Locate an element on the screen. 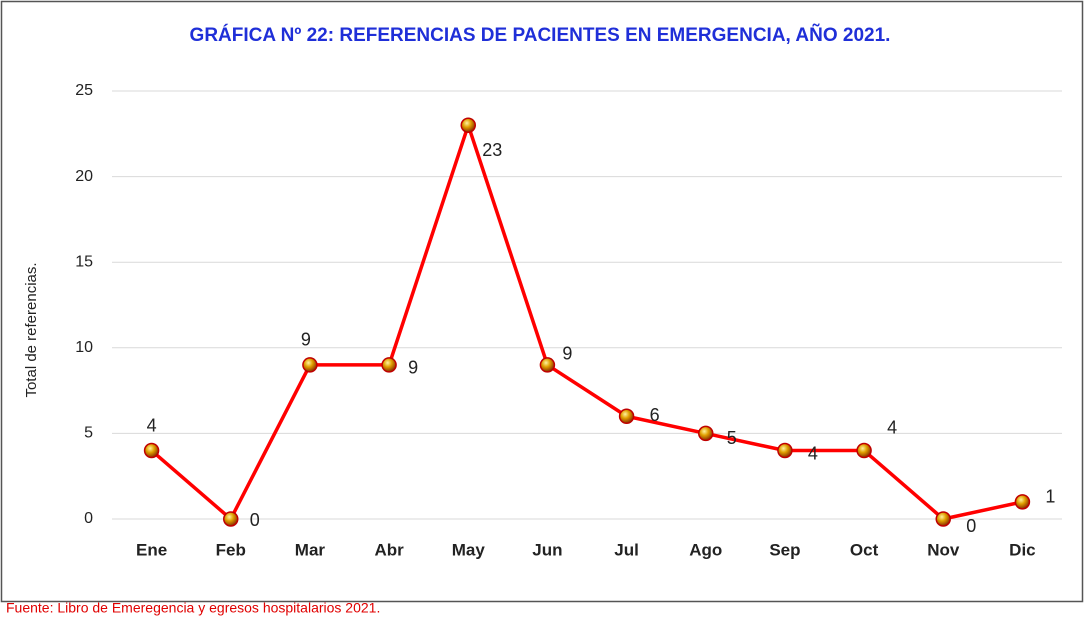 The width and height of the screenshot is (1085, 621). x-tick-label: Nov is located at coordinates (943, 549).